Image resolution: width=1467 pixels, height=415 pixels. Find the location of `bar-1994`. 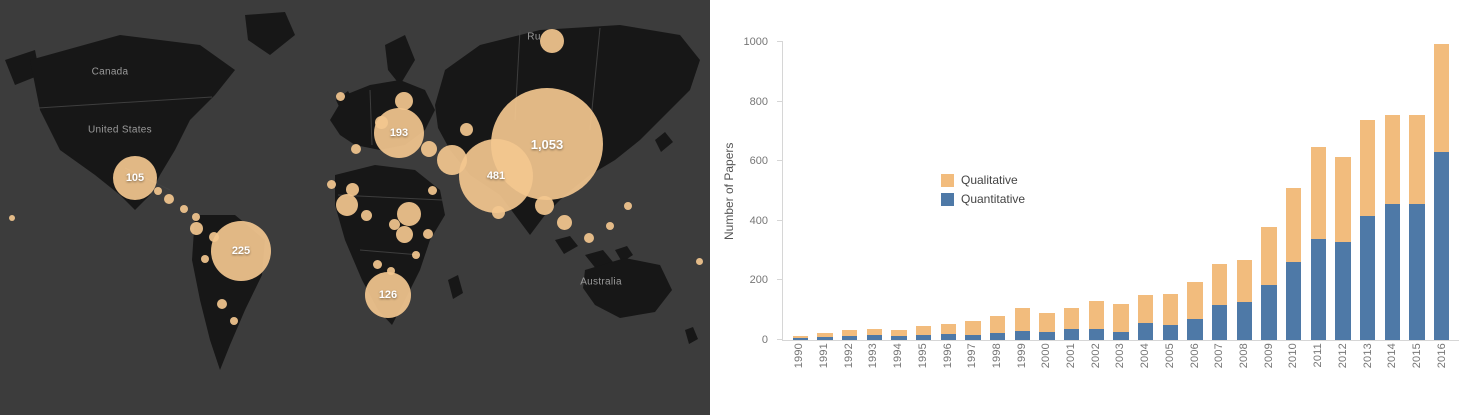

bar-1994 is located at coordinates (899, 335).